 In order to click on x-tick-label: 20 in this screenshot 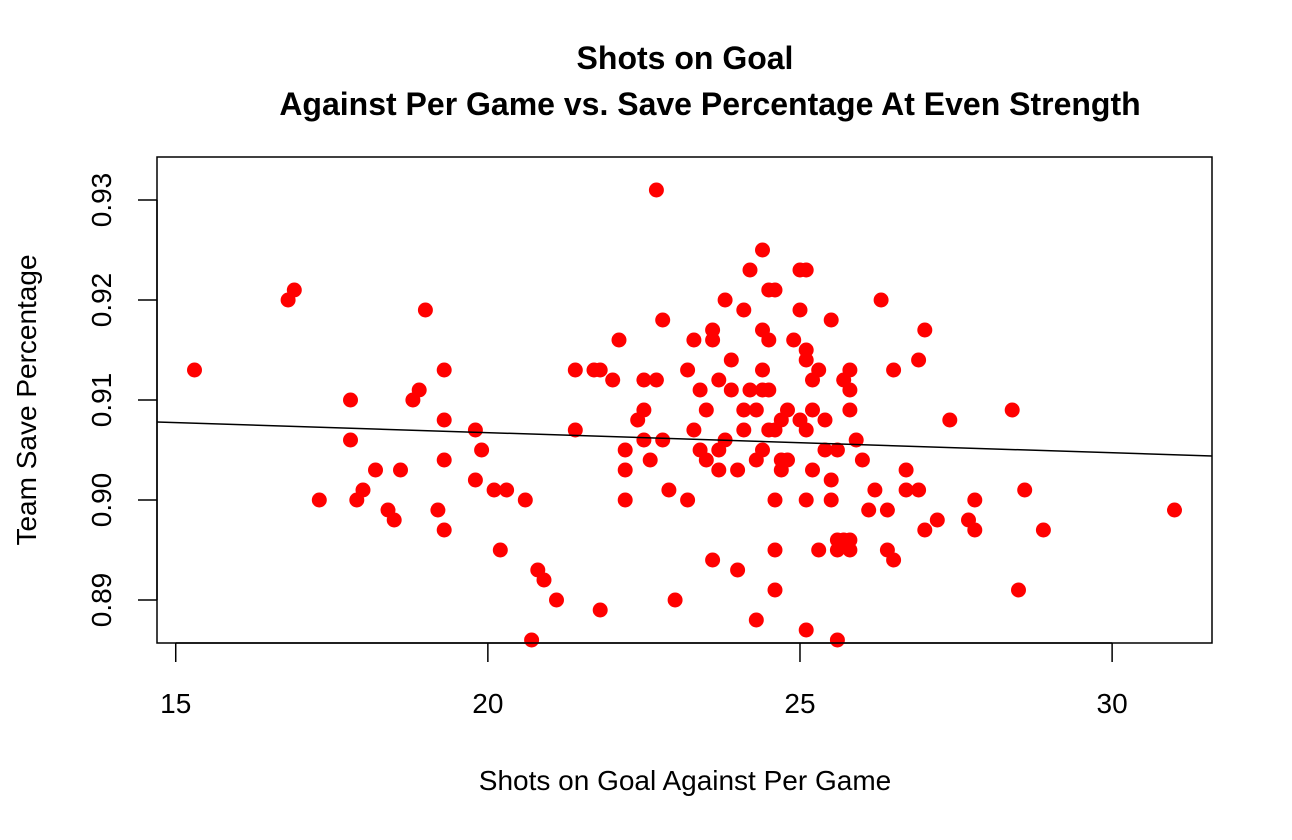, I will do `click(487, 703)`.